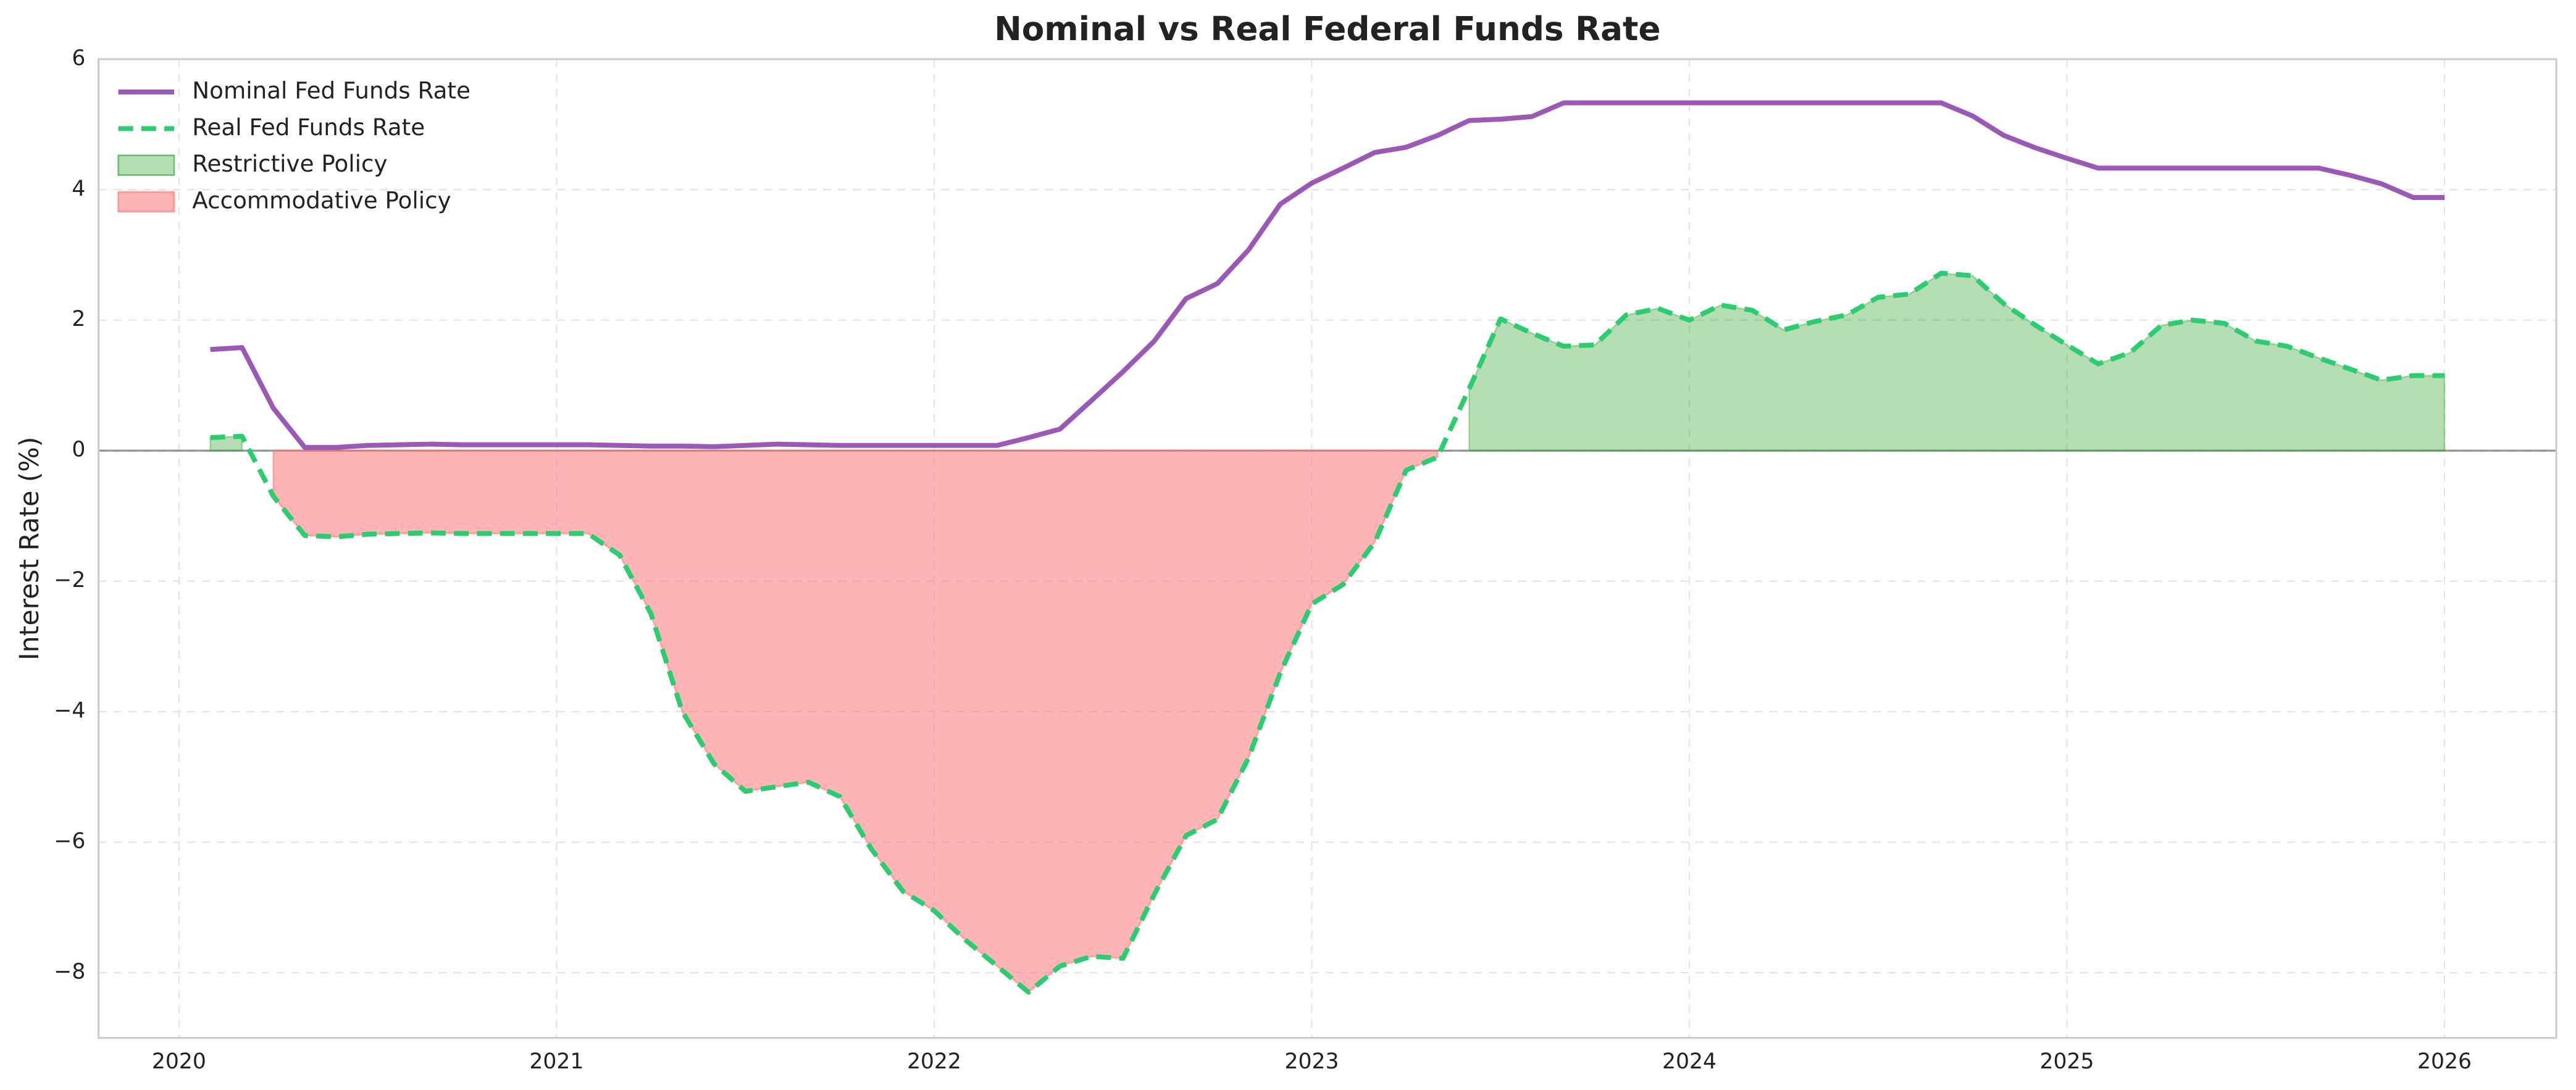 This screenshot has width=2576, height=1090. I want to click on legend-label: Restrictive Policy, so click(289, 163).